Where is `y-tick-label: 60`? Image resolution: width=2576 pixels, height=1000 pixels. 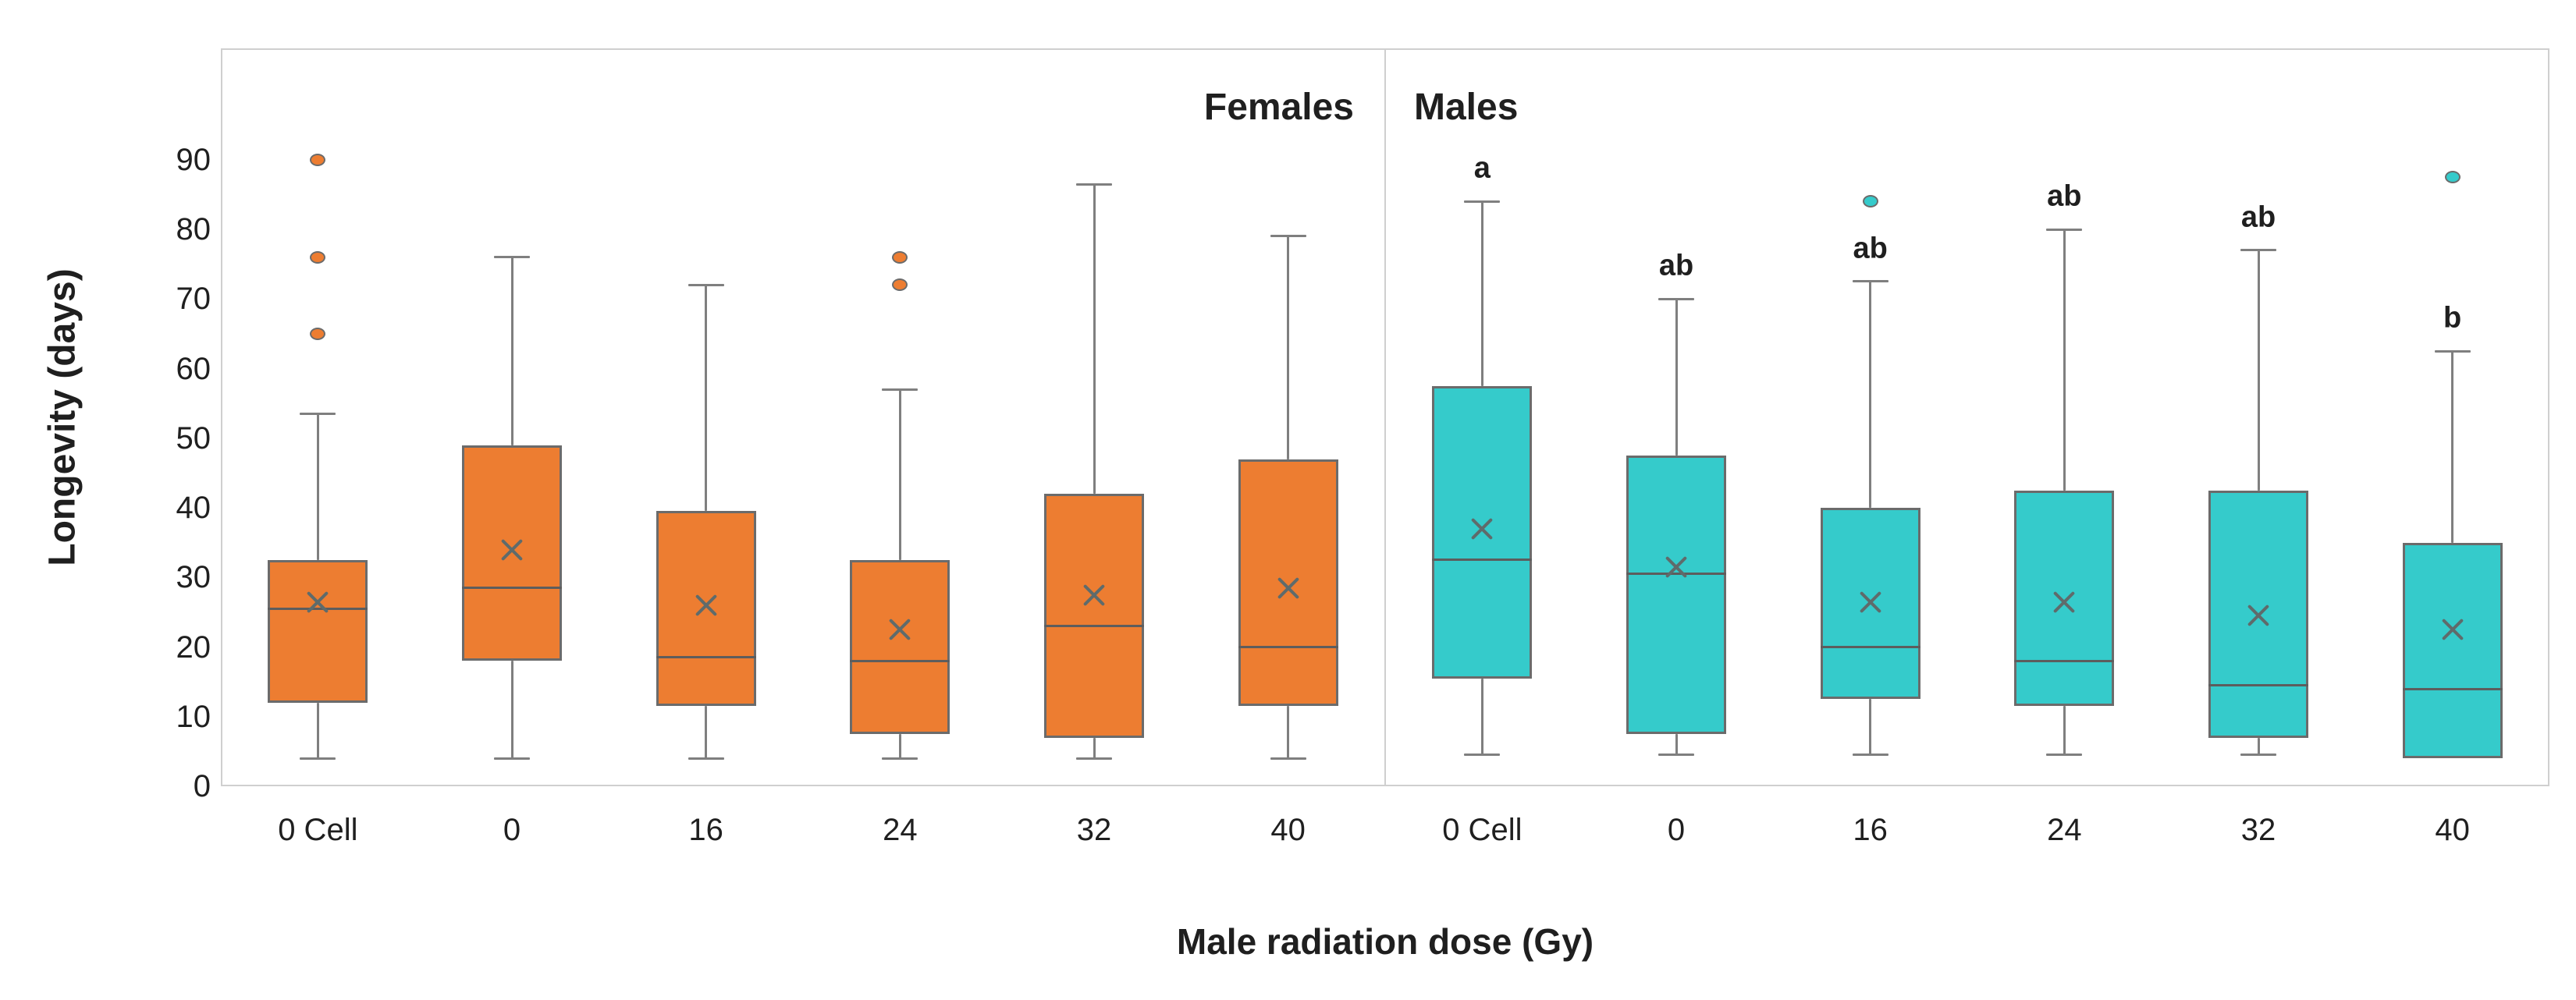
y-tick-label: 60 is located at coordinates (193, 368).